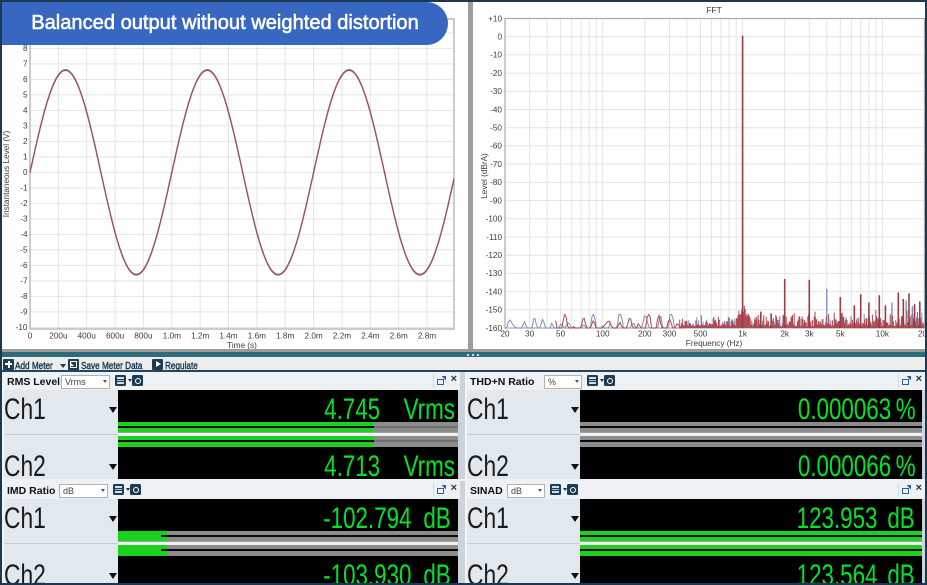 Image resolution: width=927 pixels, height=585 pixels. Describe the element at coordinates (24, 281) in the screenshot. I see `svg-text: -7` at that location.